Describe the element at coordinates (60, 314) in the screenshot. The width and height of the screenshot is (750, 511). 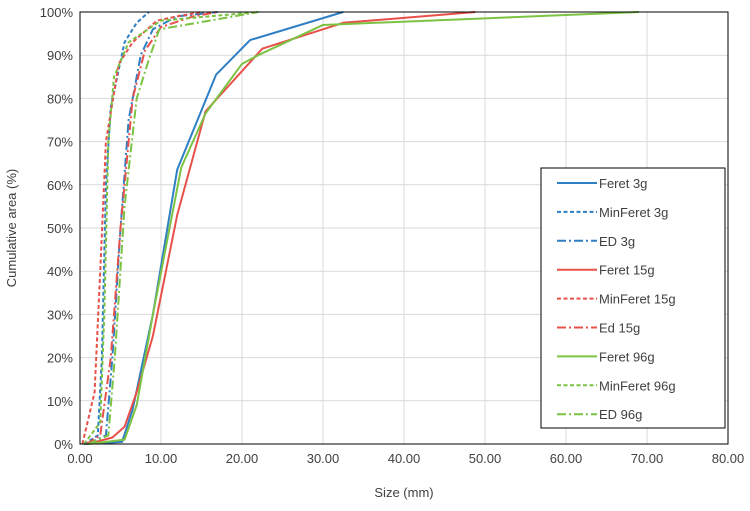
I see `y-tick-label: 30%` at that location.